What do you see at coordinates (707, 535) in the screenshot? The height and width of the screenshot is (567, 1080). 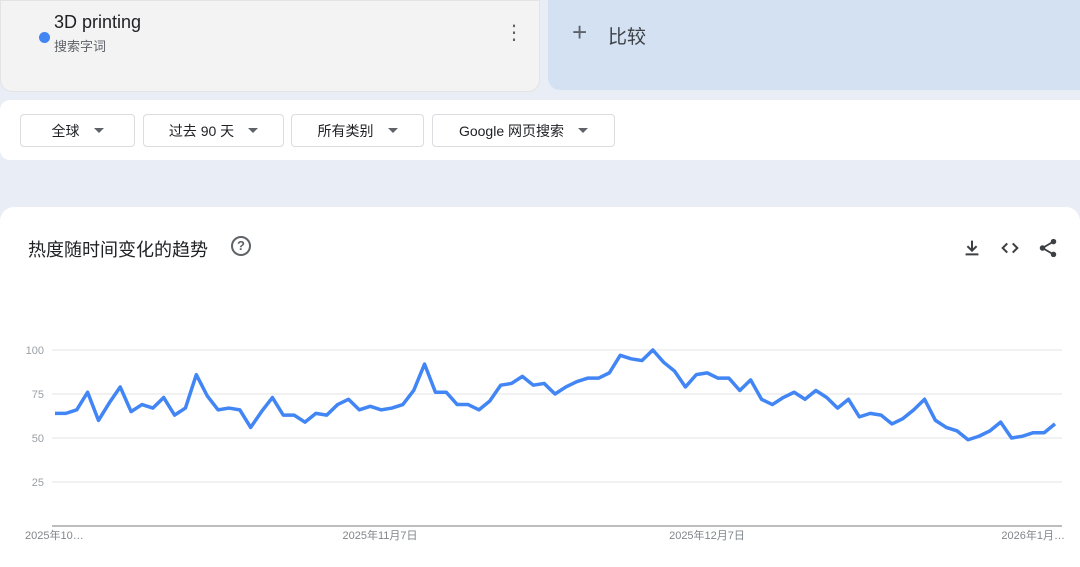 I see `x-tick-label: 2025年12月7日` at bounding box center [707, 535].